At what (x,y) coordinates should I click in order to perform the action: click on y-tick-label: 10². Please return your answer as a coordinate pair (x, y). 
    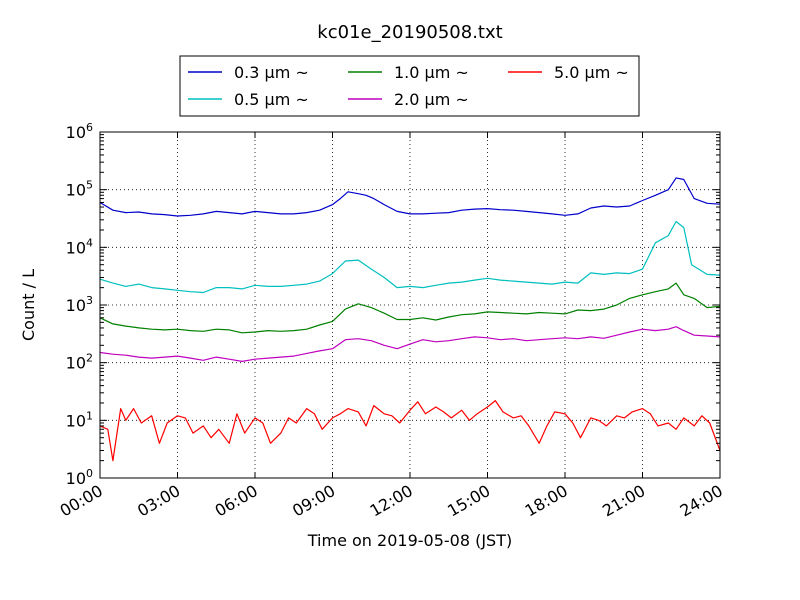
    Looking at the image, I should click on (79, 362).